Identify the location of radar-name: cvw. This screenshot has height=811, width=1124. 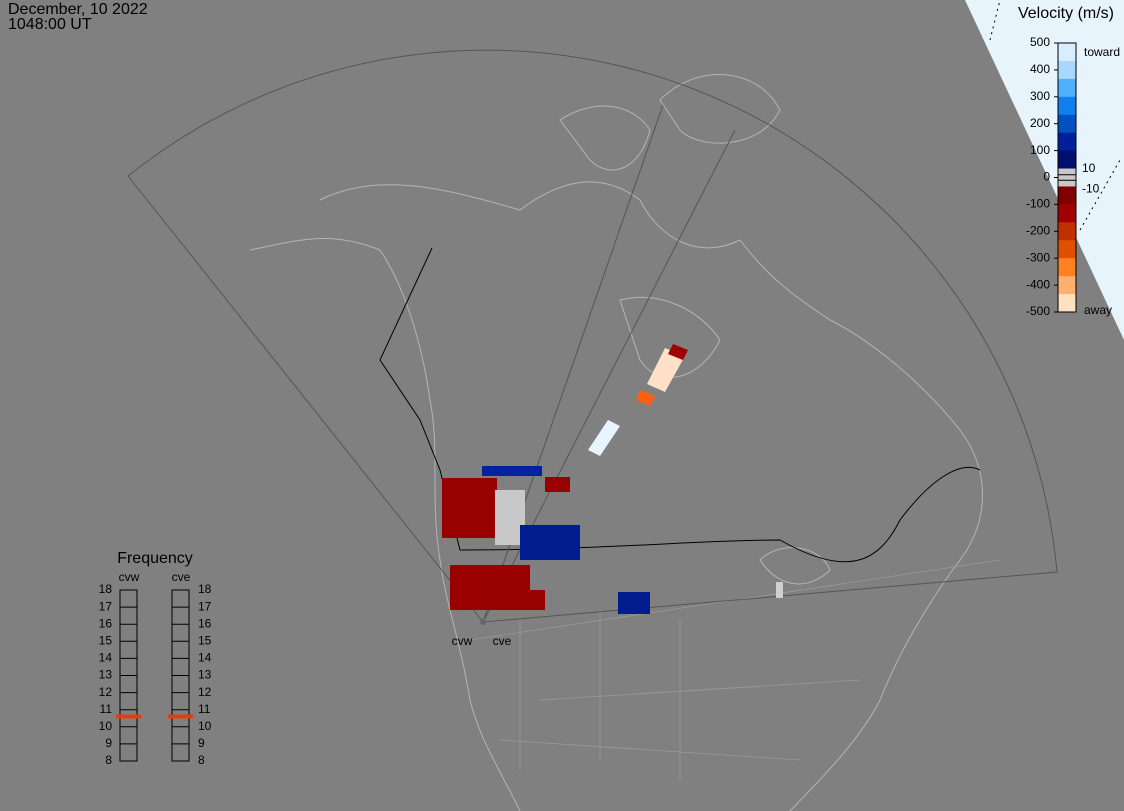
(129, 577).